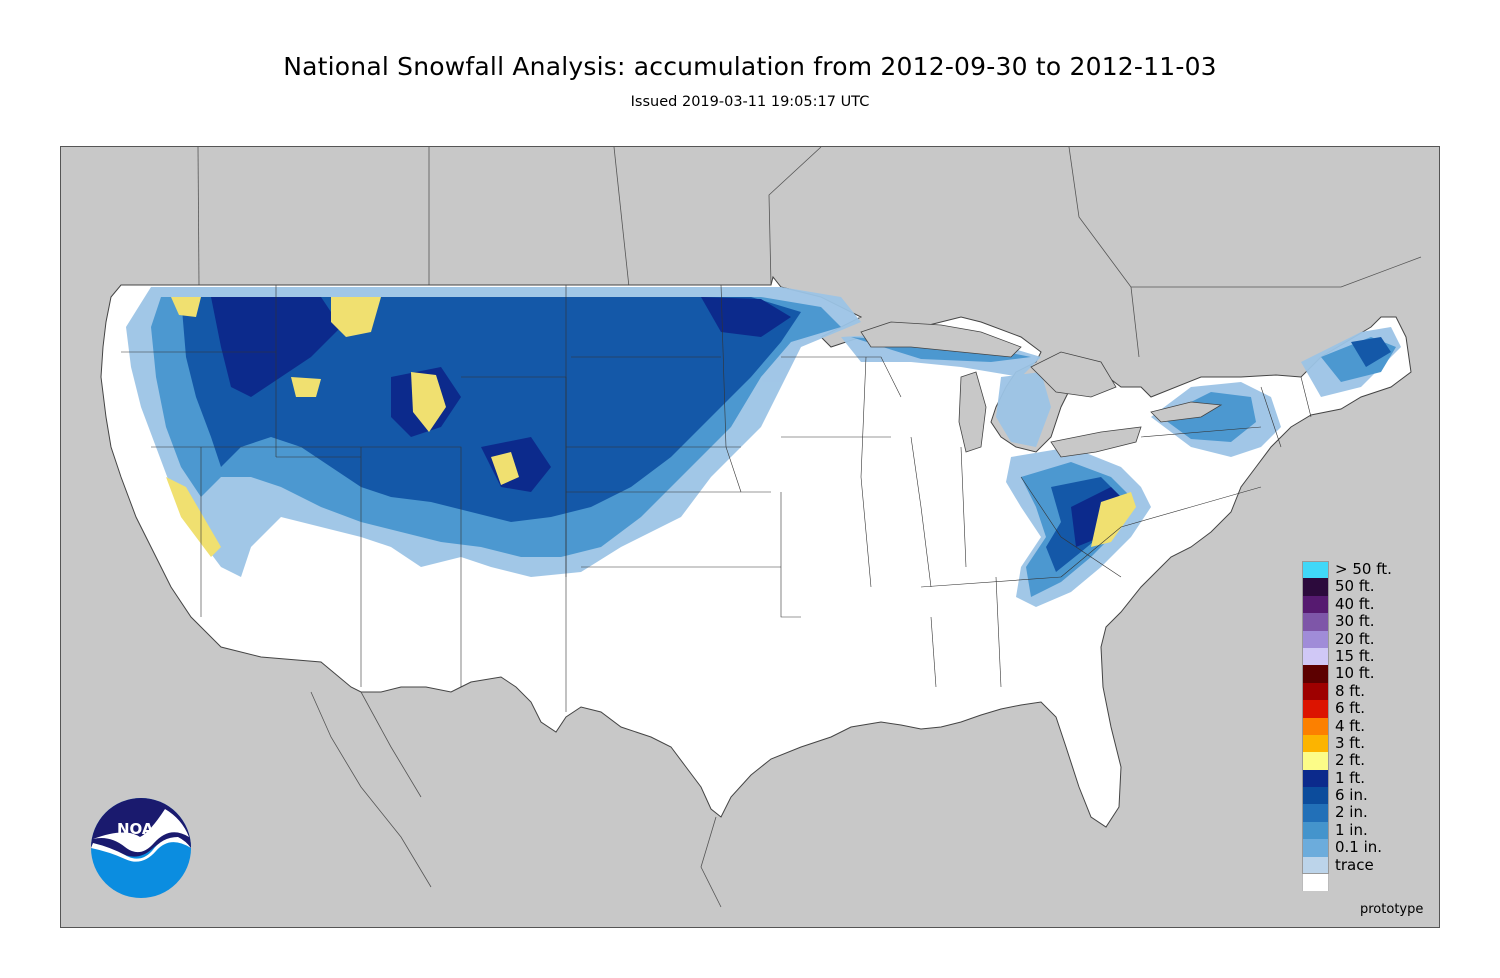 This screenshot has width=1500, height=978. Describe the element at coordinates (1355, 673) in the screenshot. I see `legend-label: 10 ft.` at that location.